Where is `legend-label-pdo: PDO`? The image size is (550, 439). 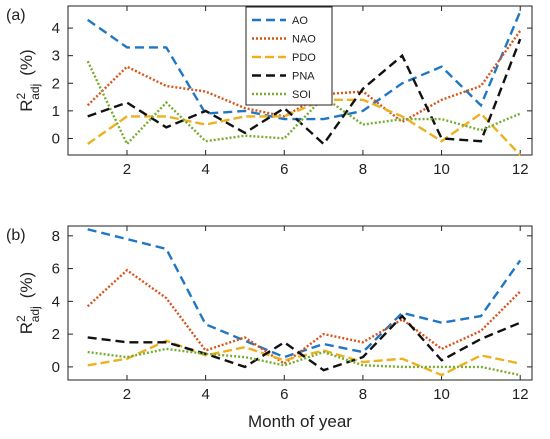 legend-label-pdo: PDO is located at coordinates (304, 58).